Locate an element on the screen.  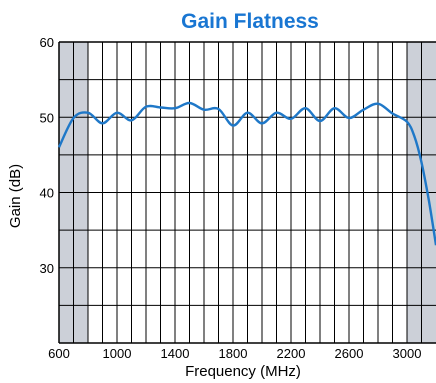
x-axis-label: Frequency (MHz) is located at coordinates (243, 371).